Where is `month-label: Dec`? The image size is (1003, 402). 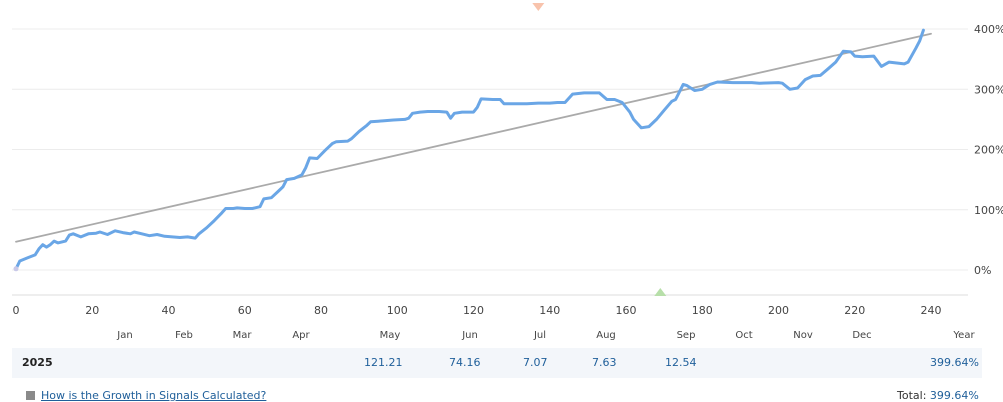
month-label: Dec is located at coordinates (861, 335).